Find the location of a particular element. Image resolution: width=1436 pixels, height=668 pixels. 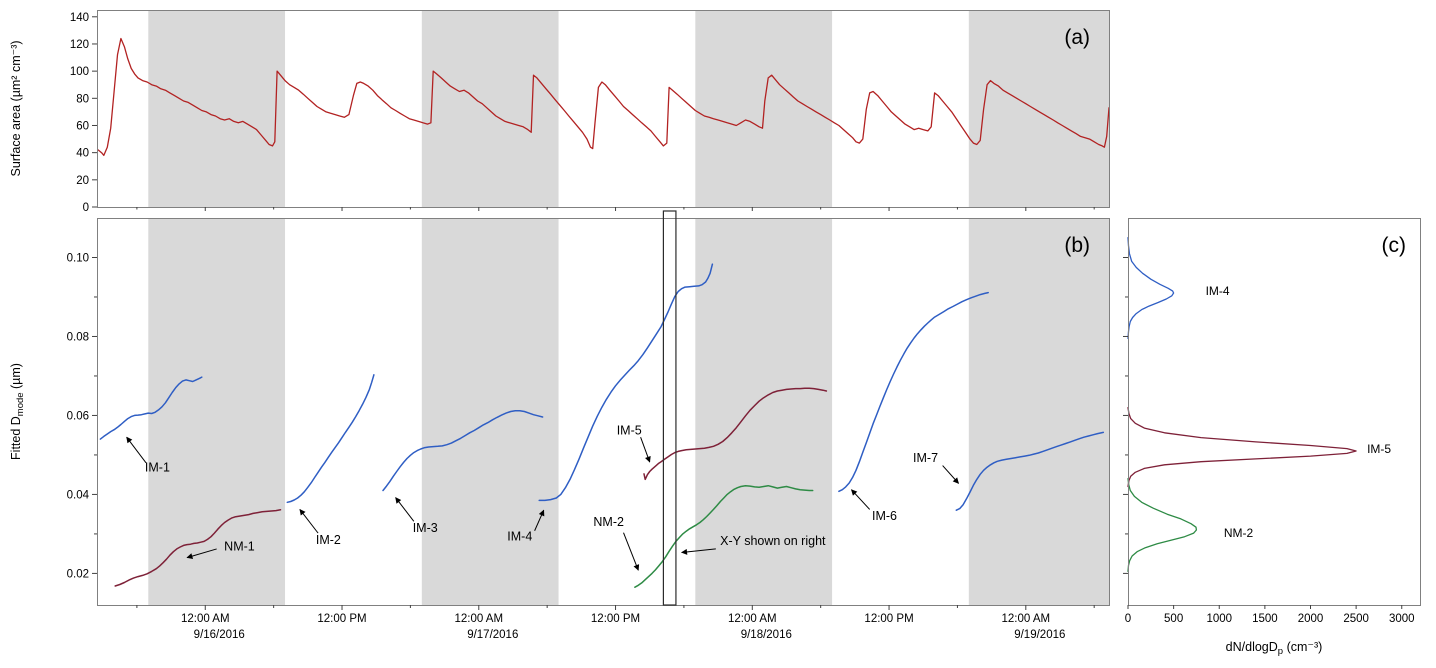

annotation-label: IM-1 is located at coordinates (157, 468).